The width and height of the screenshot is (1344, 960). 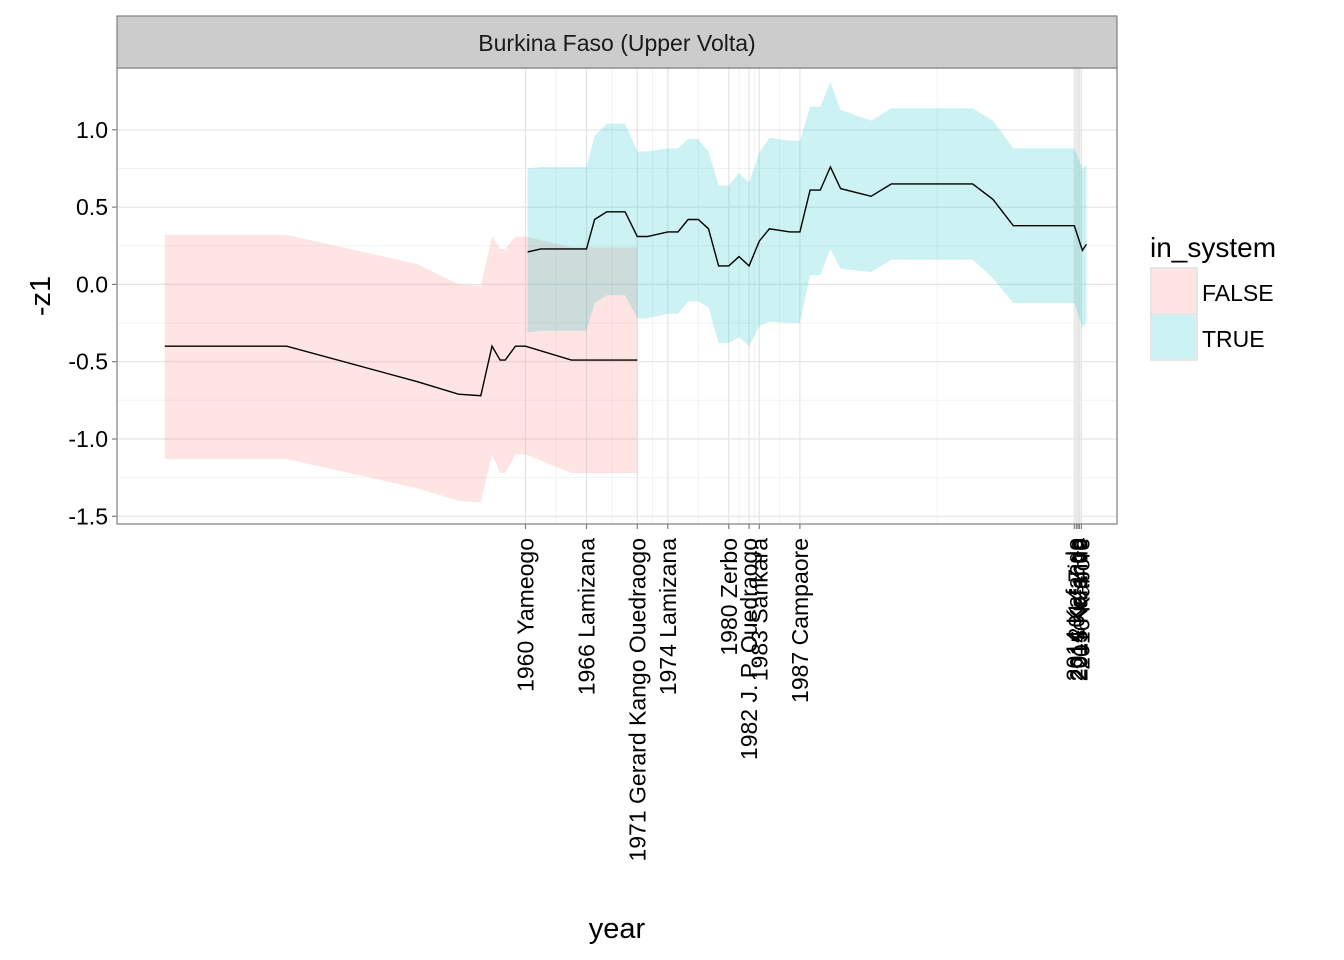 I want to click on y-axis: 1.0 0.5 0.0 -0.5 -1.0 -1.5, so click(x=92, y=323).